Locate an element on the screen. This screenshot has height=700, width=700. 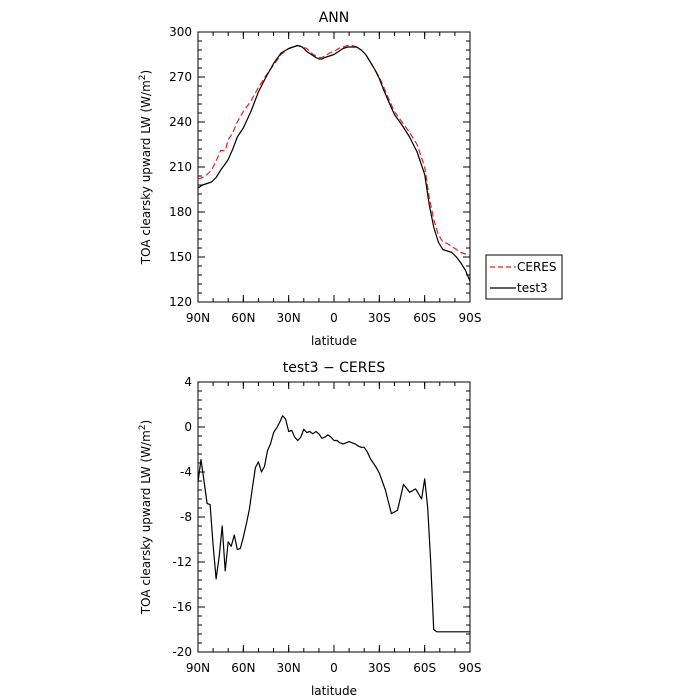
y-tick-label: 0 is located at coordinates (188, 427).